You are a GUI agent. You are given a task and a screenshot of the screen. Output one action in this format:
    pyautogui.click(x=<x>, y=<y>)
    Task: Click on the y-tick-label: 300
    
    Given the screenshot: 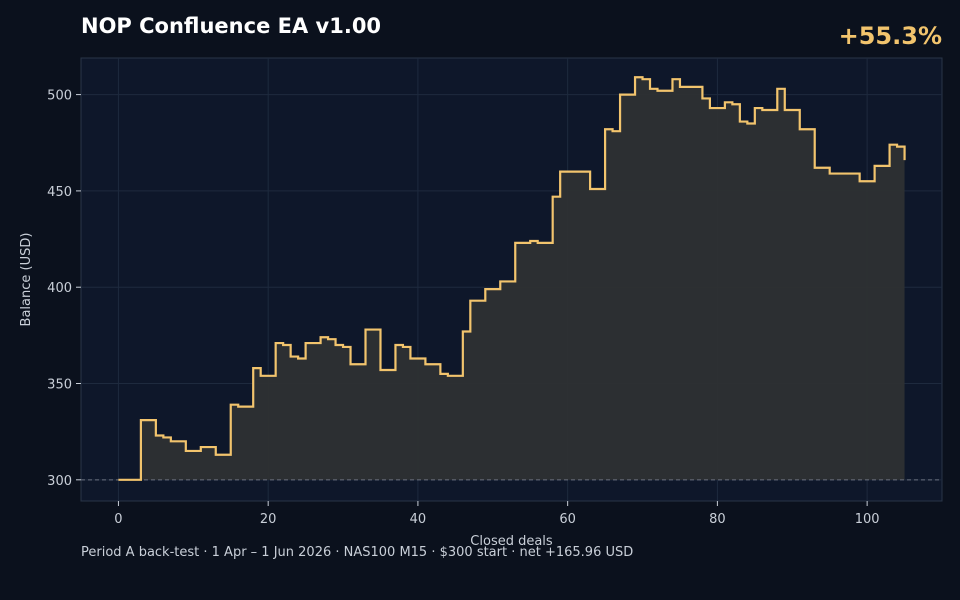 What is the action you would take?
    pyautogui.click(x=59, y=481)
    